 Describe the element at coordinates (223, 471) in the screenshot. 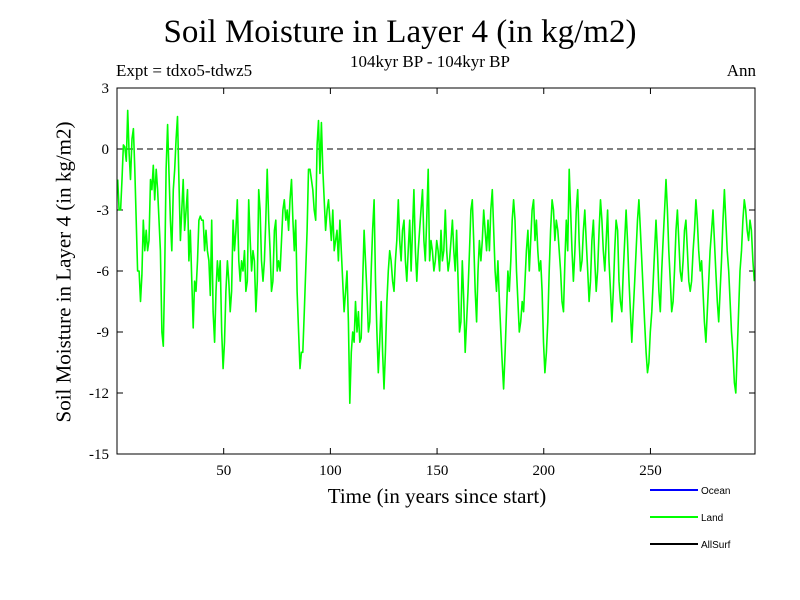

I see `x-tick-label: 50` at that location.